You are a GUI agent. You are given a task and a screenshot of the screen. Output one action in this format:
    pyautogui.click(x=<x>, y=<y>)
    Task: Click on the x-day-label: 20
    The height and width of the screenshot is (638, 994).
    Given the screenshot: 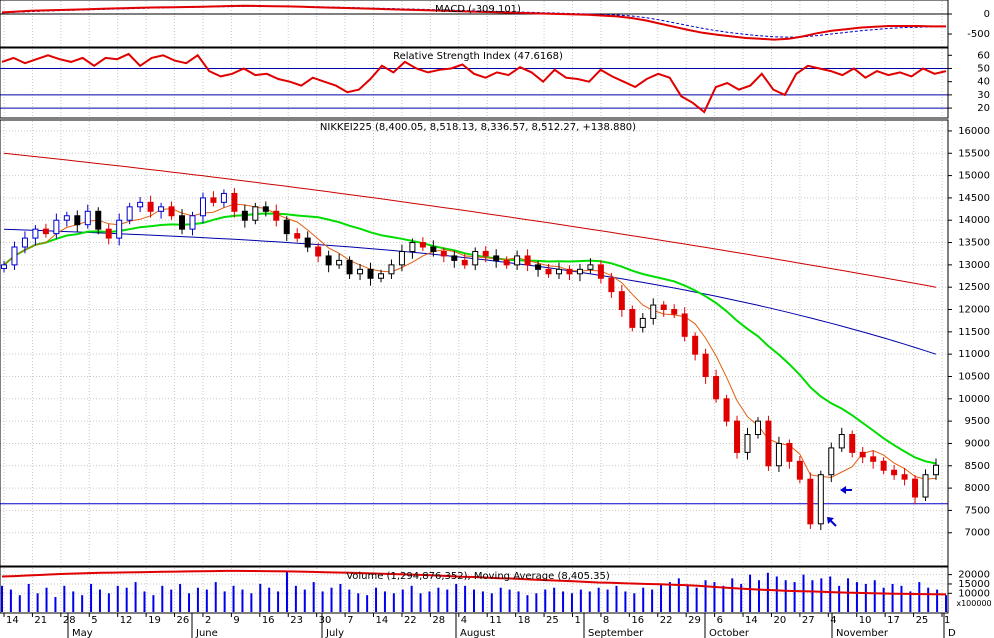 What is the action you would take?
    pyautogui.click(x=779, y=620)
    